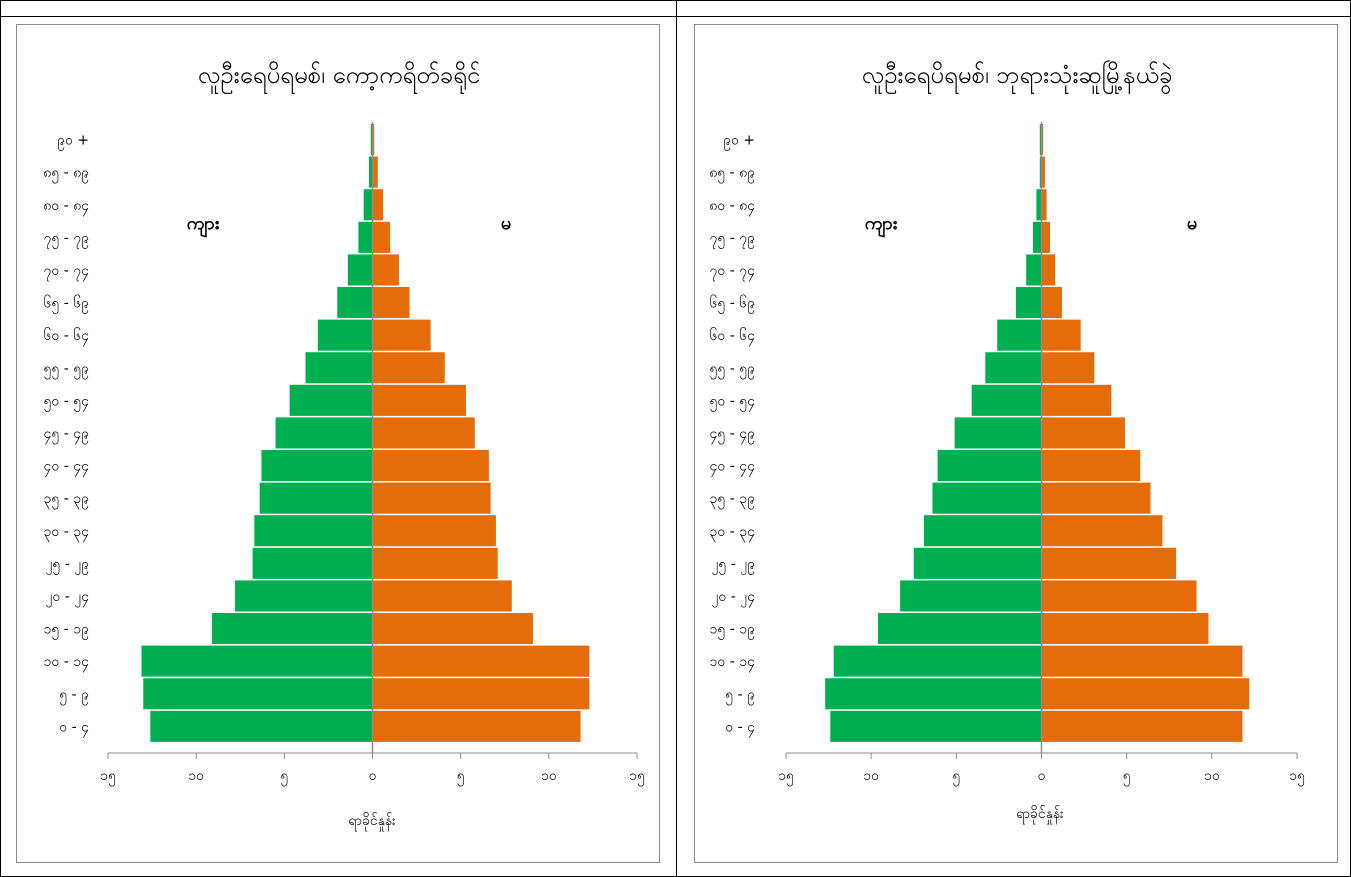  Describe the element at coordinates (67, 533) in the screenshot. I see `y-tick-label: ၃၀ - ၃၄` at that location.